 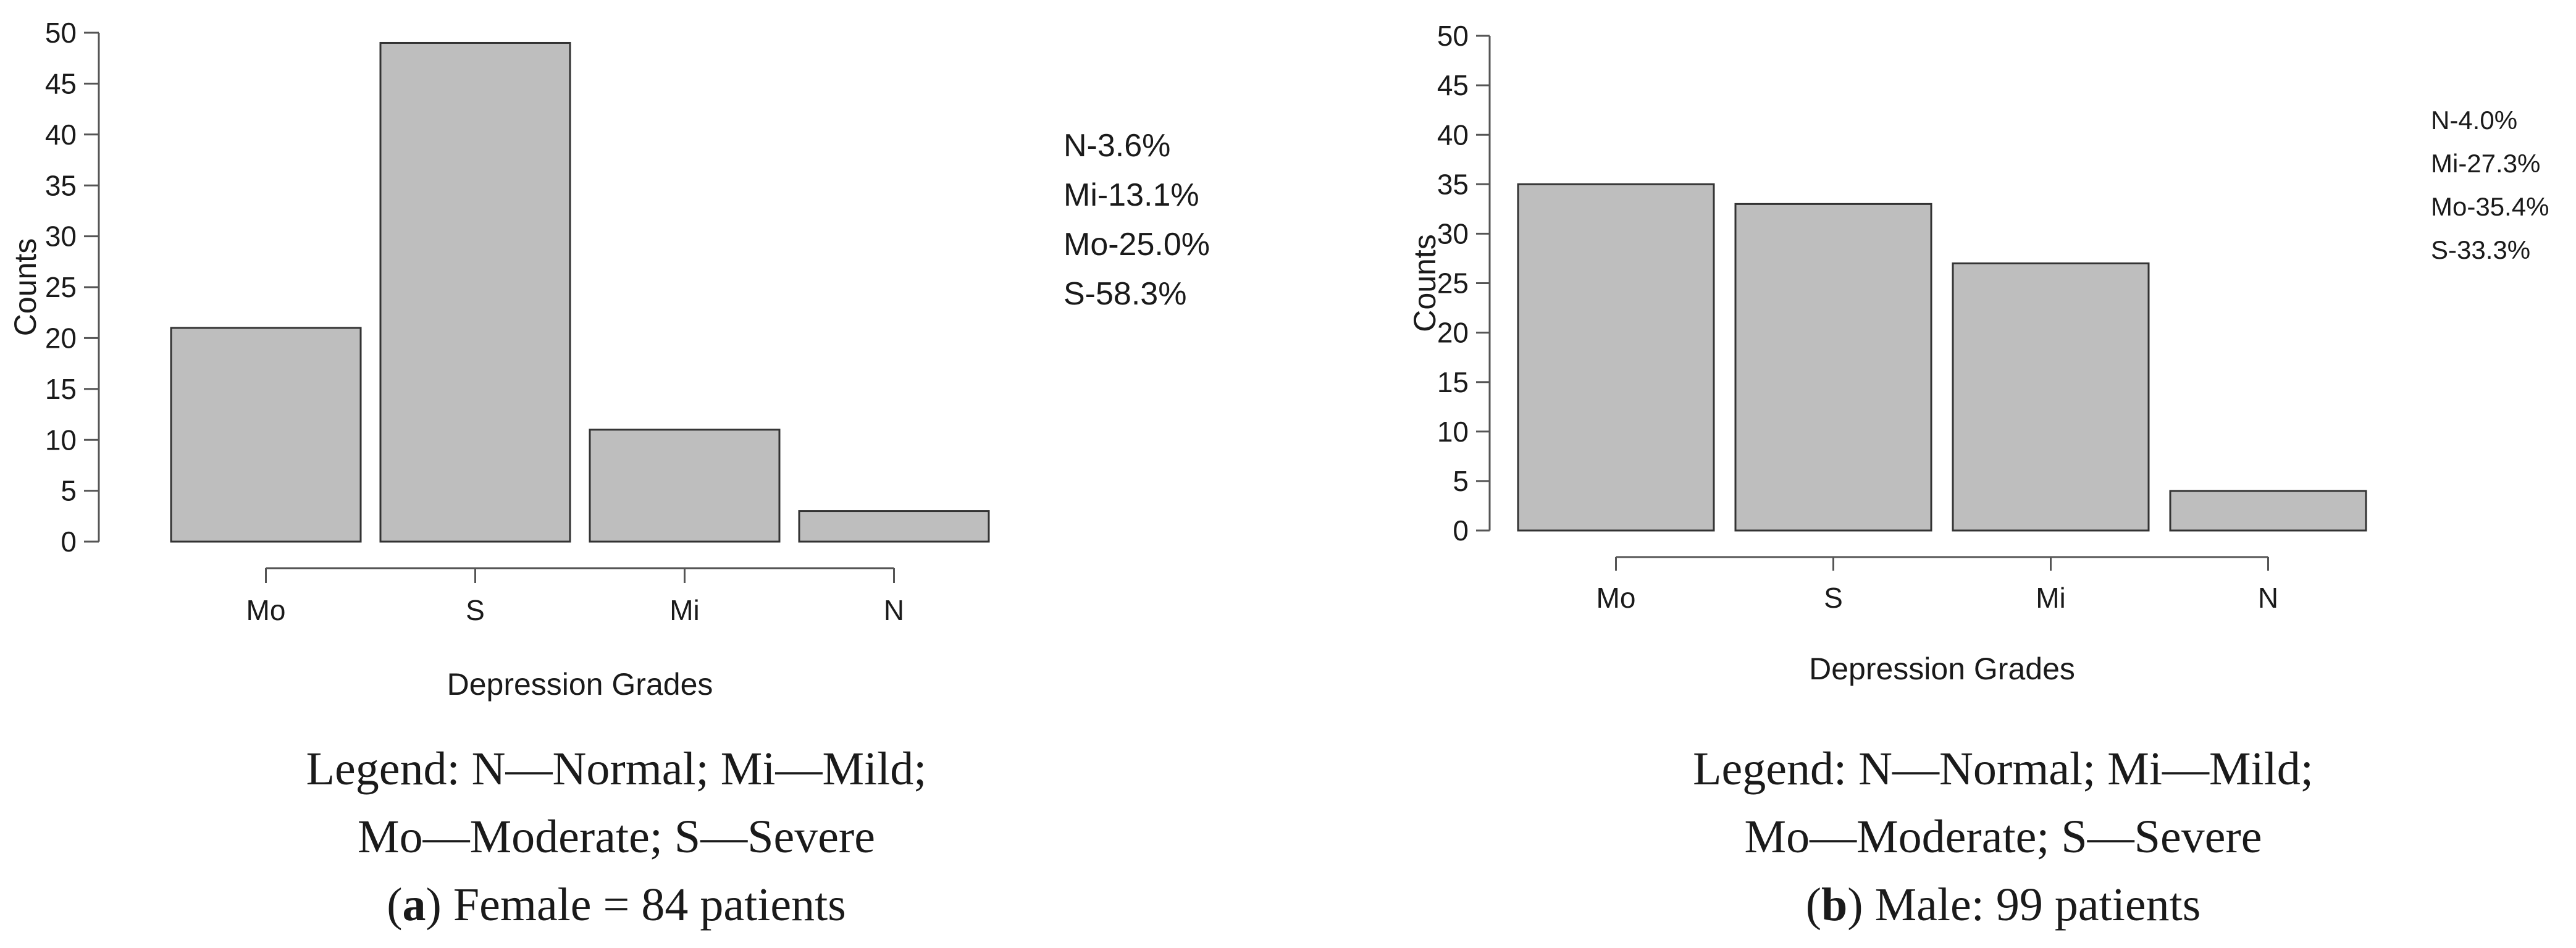 I want to click on percentage-item: Mo-35.4%, so click(x=2490, y=206).